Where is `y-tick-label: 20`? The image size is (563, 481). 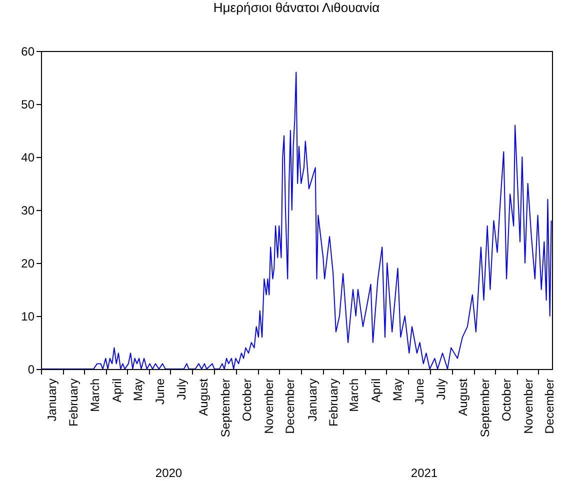
y-tick-label: 20 is located at coordinates (28, 263).